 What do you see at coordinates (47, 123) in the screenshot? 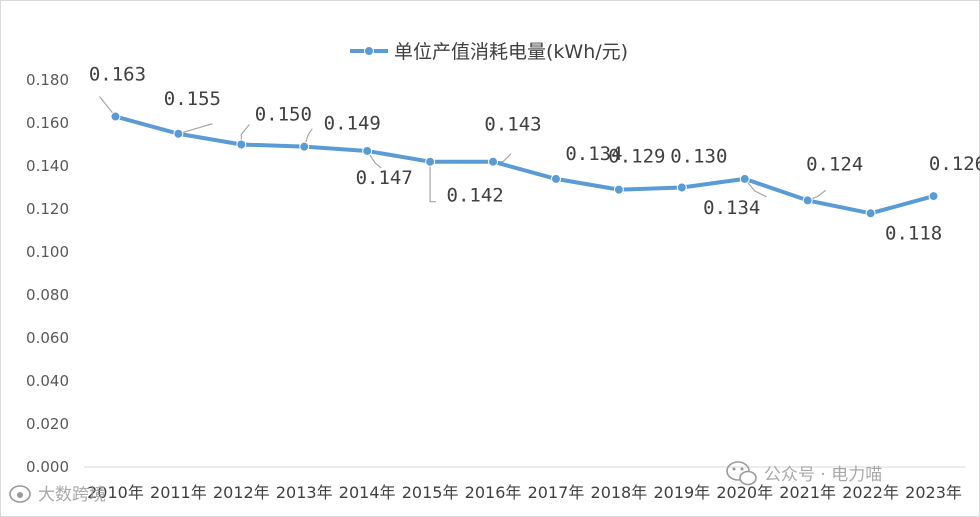
I see `y-tick-label: 0.160` at bounding box center [47, 123].